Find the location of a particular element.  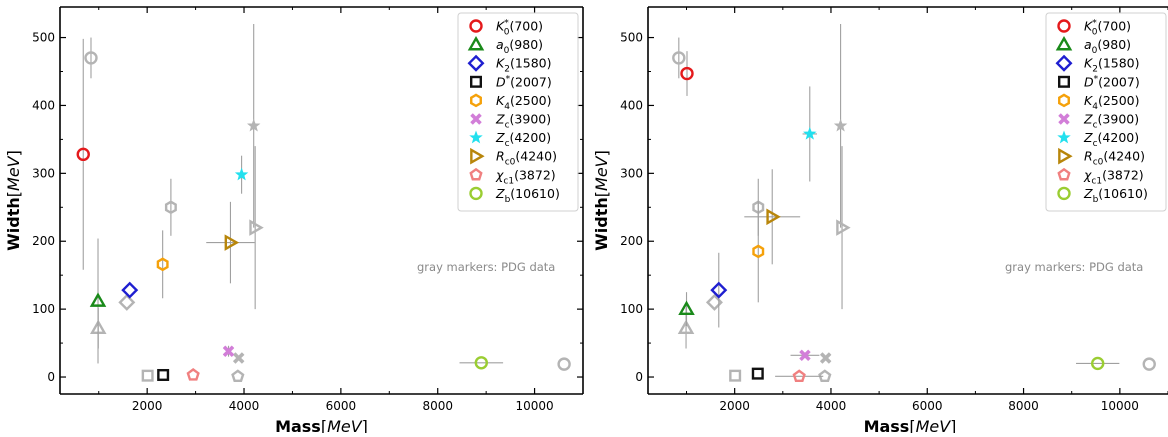

legend-box is located at coordinates (518, 112).